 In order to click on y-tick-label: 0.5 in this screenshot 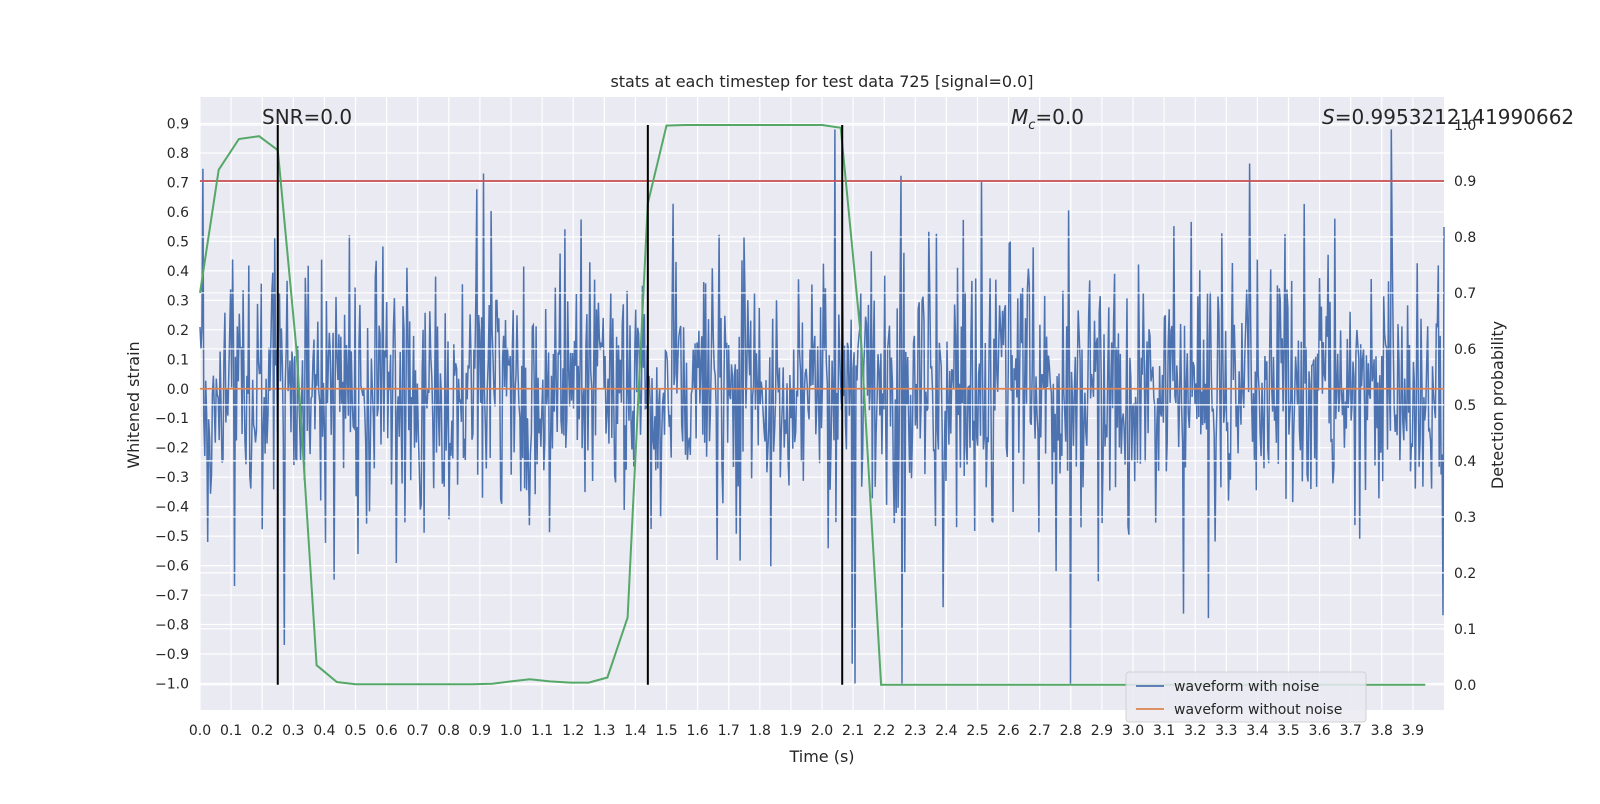, I will do `click(178, 242)`.